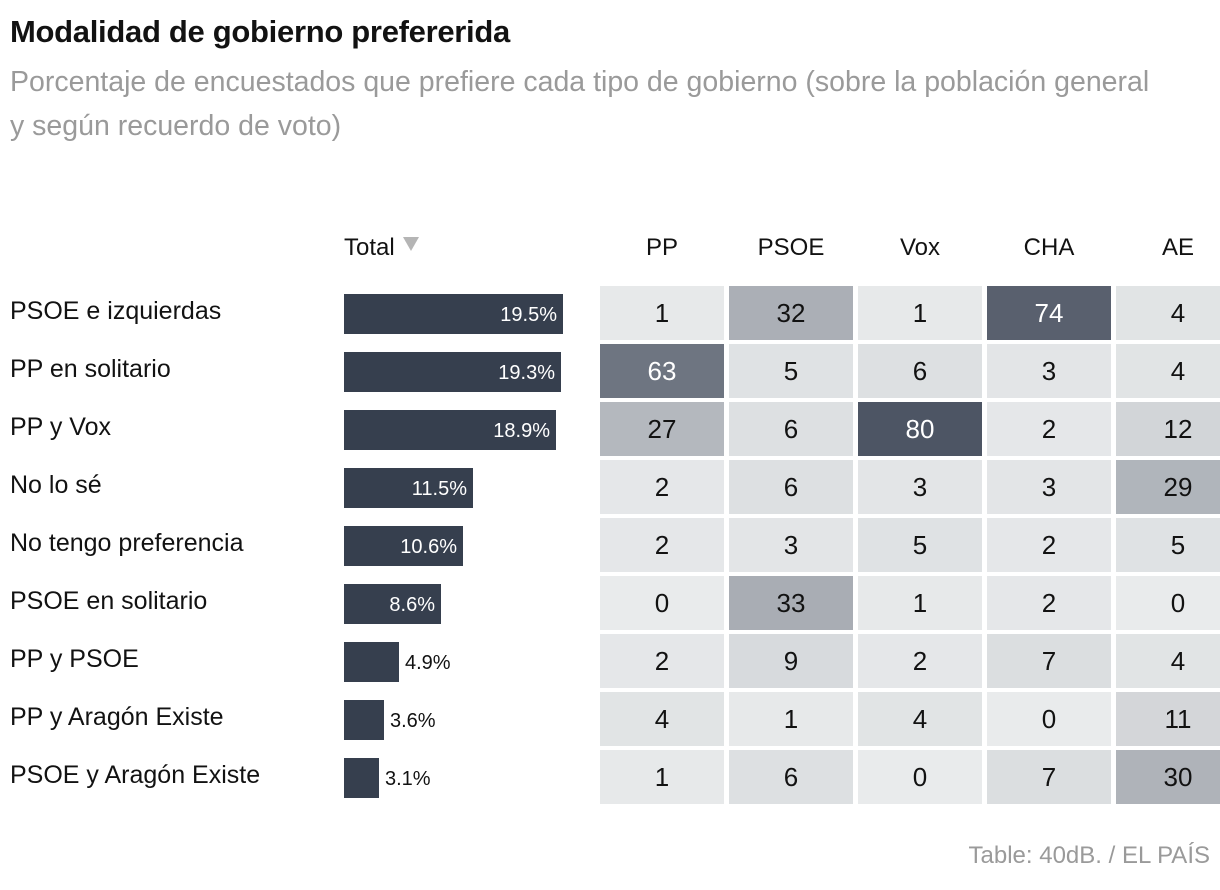 Image resolution: width=1220 pixels, height=890 pixels. I want to click on column-header-vox: Vox, so click(920, 247).